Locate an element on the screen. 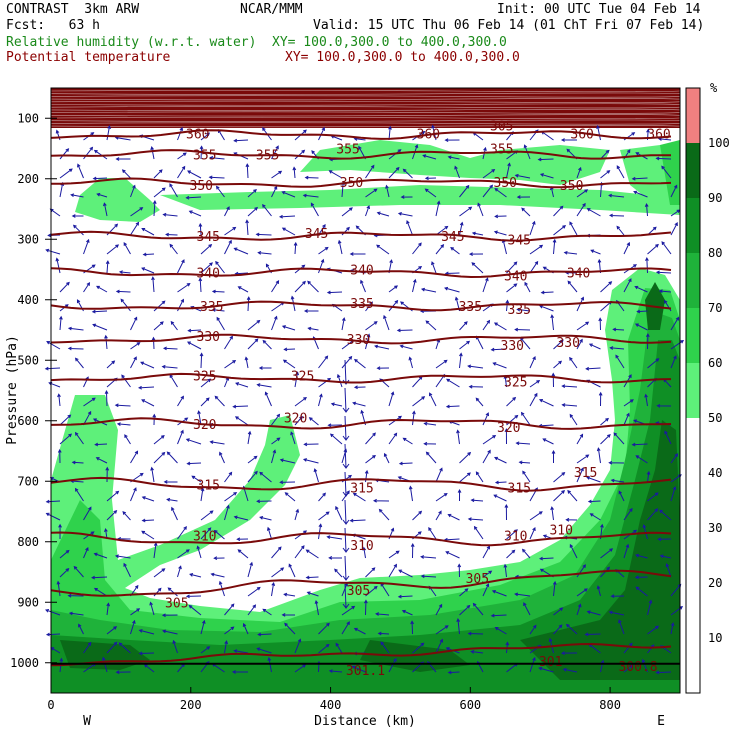  colorbar-label: 70 is located at coordinates (715, 308).